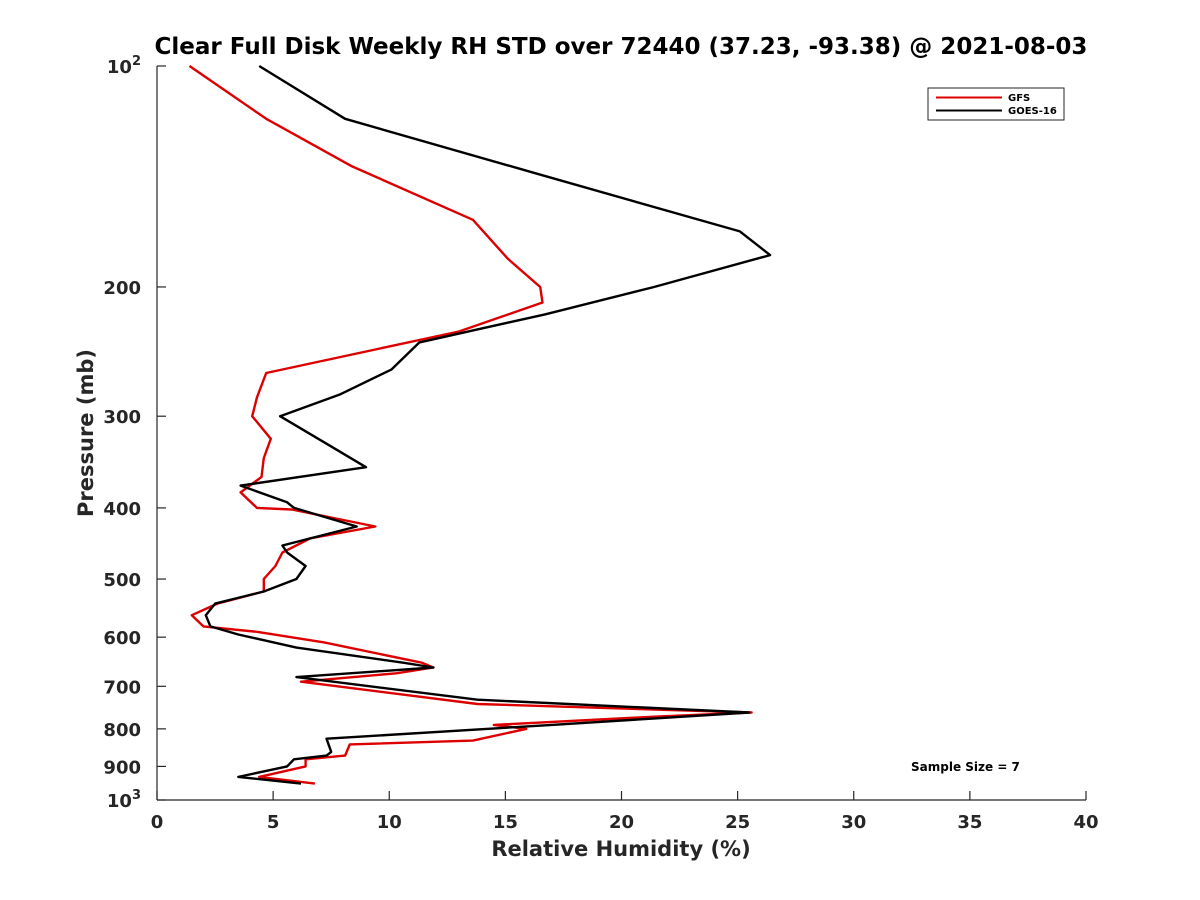  I want to click on x-tick-label: 30, so click(853, 822).